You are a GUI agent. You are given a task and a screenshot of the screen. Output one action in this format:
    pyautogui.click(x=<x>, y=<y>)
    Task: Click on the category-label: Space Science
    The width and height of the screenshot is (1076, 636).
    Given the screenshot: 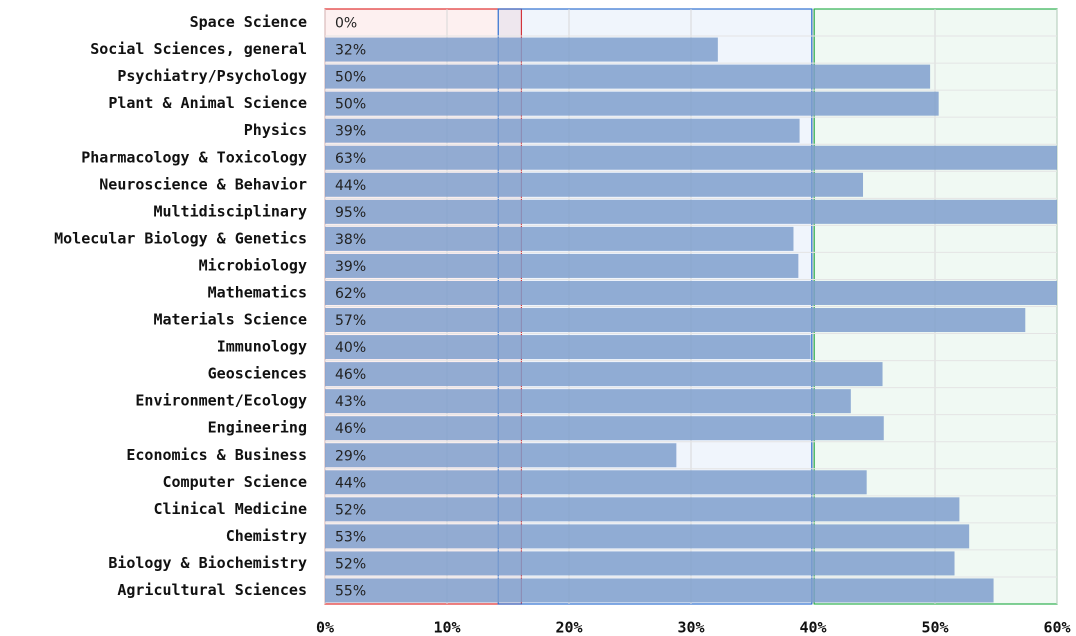 What is the action you would take?
    pyautogui.click(x=248, y=22)
    